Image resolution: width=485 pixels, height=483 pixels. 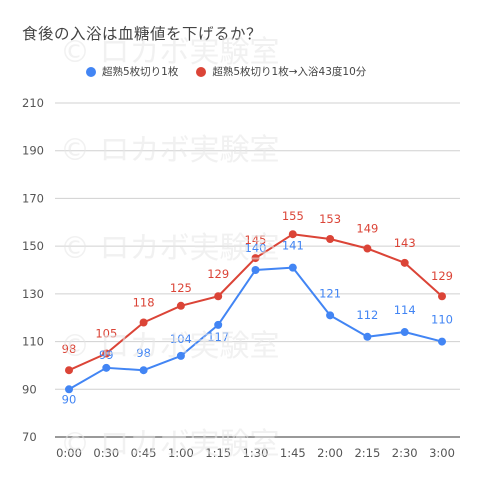 I want to click on data-label: 105, so click(x=106, y=334).